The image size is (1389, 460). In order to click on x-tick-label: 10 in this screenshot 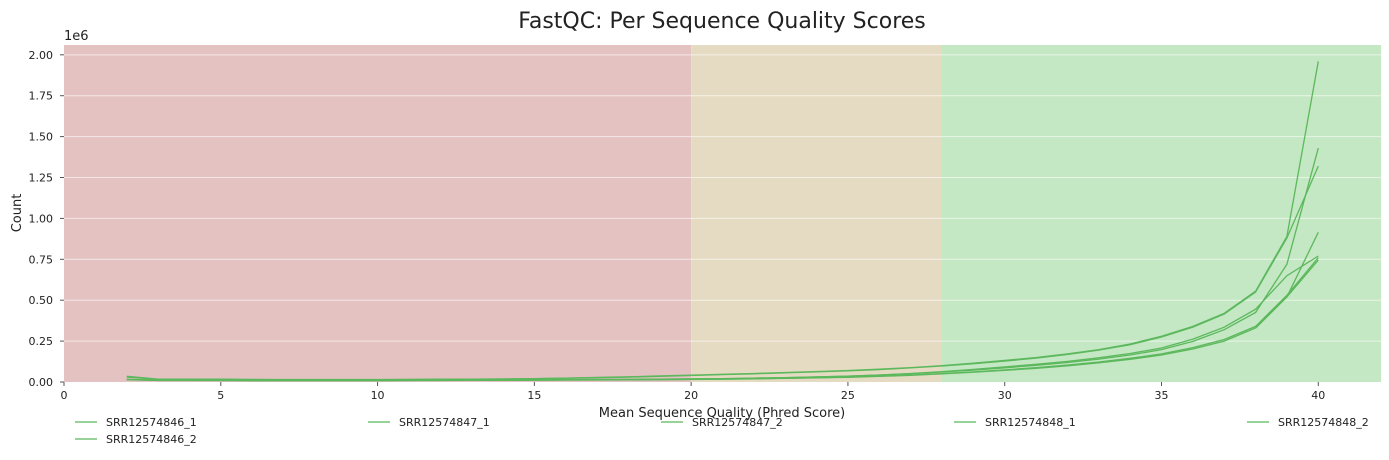, I will do `click(378, 395)`.